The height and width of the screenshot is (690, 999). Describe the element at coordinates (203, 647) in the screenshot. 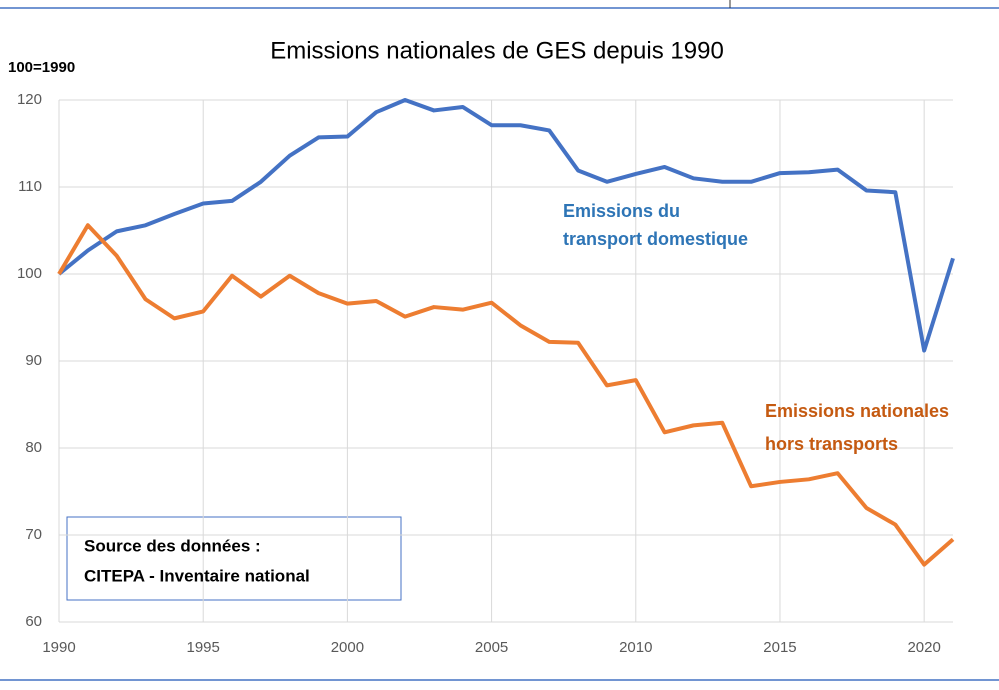

I see `x-tick-label: 1995` at that location.